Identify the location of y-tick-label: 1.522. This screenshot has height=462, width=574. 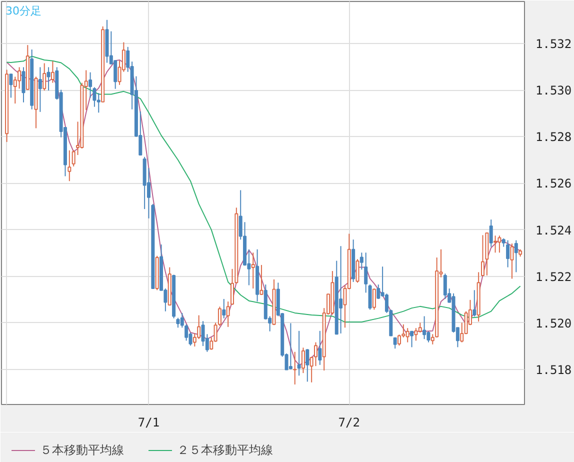
(554, 277).